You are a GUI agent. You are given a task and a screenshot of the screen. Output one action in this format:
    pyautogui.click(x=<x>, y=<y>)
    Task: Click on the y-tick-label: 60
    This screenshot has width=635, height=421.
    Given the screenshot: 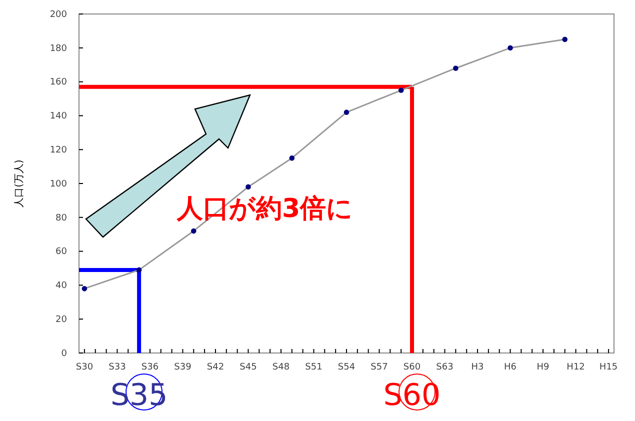 What is the action you would take?
    pyautogui.click(x=62, y=252)
    